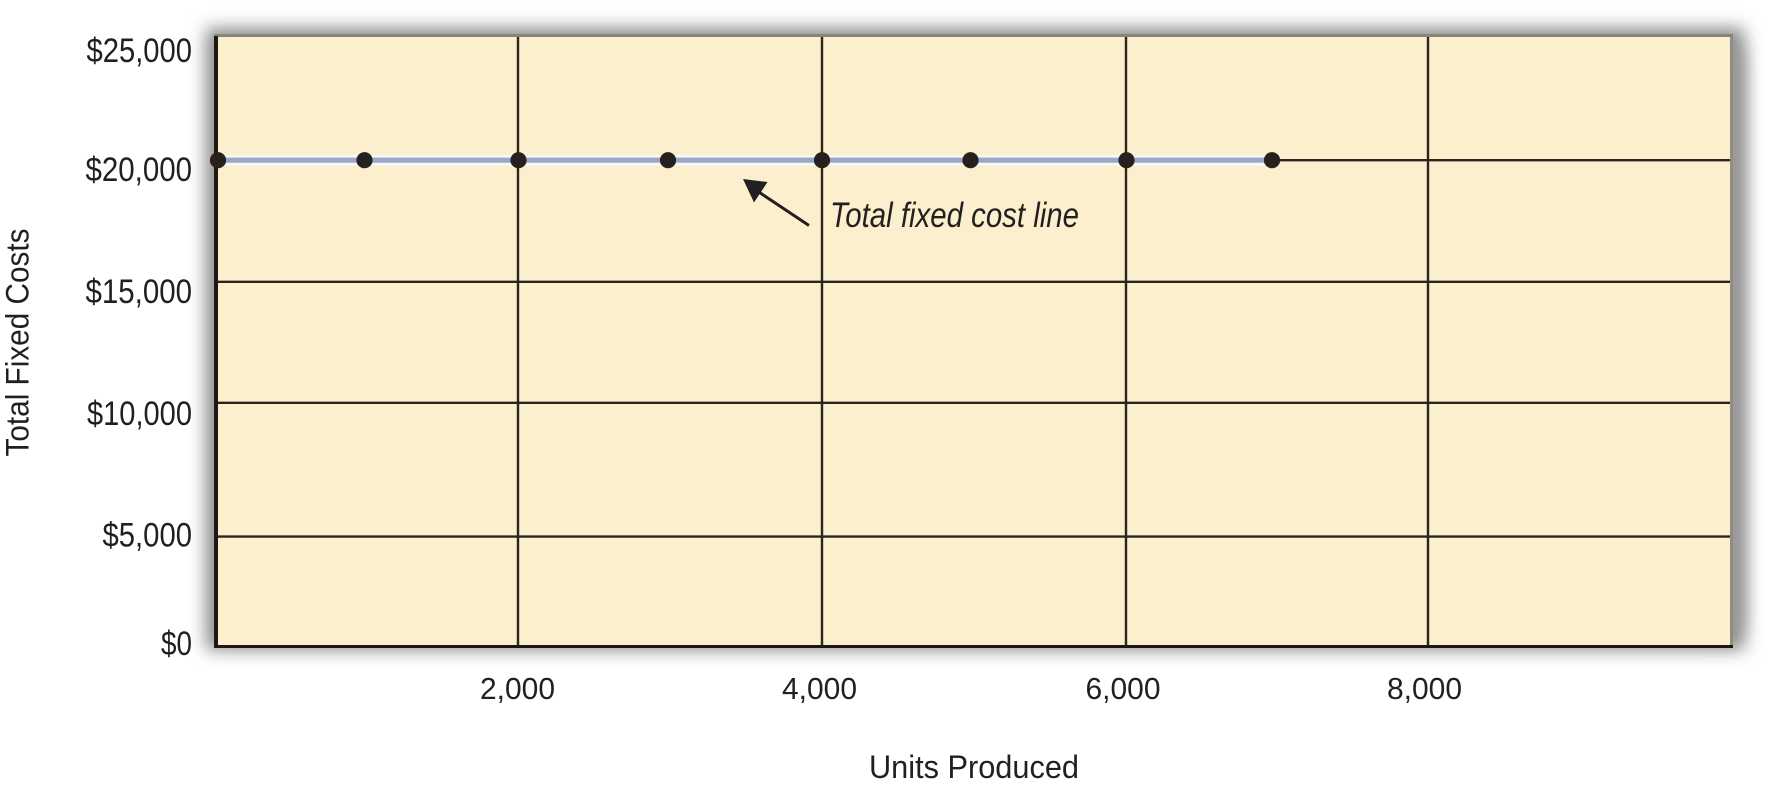 The height and width of the screenshot is (787, 1770). Describe the element at coordinates (974, 767) in the screenshot. I see `svg-text: Units Produced` at that location.